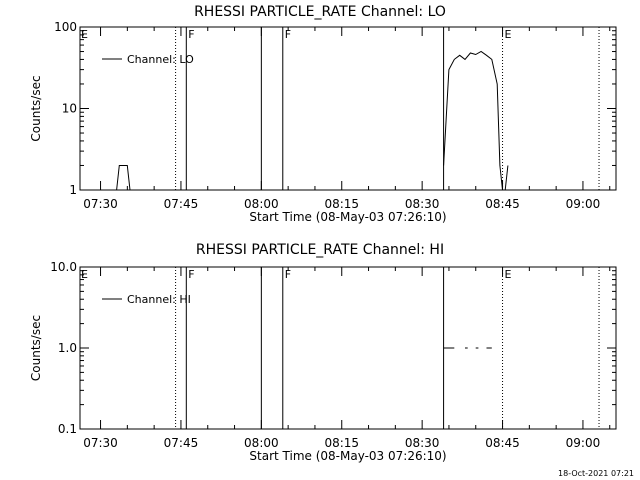 The width and height of the screenshot is (640, 480). What do you see at coordinates (159, 299) in the screenshot?
I see `legend-label: Channel: HI` at bounding box center [159, 299].